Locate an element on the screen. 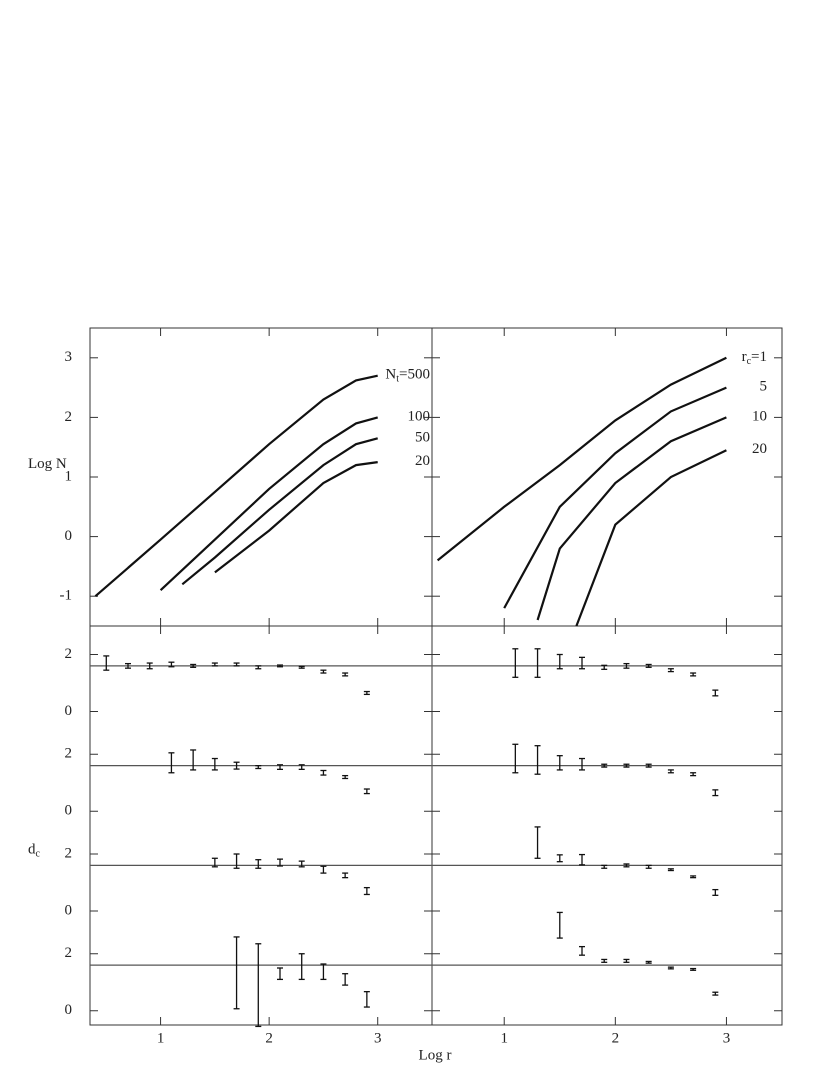  label-value: 100 is located at coordinates (419, 417).